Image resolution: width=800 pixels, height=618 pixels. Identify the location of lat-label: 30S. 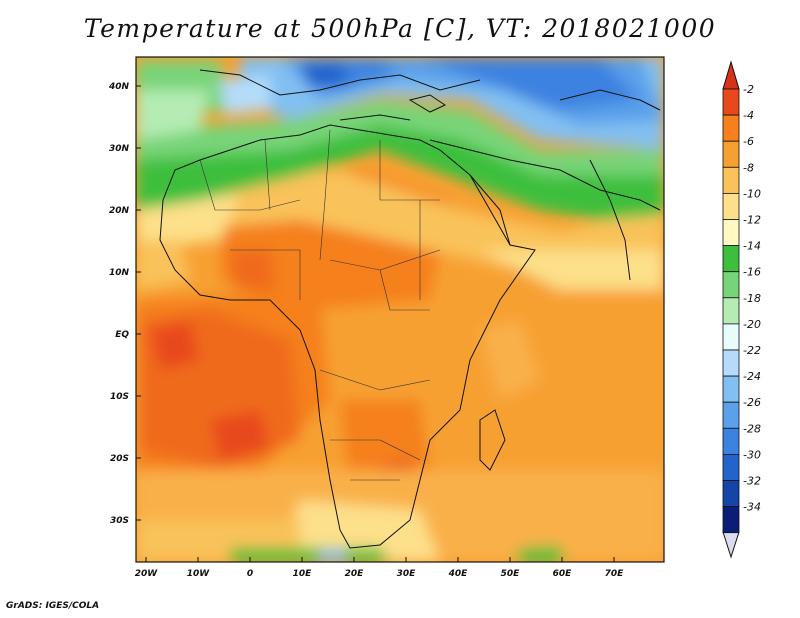
(119, 521).